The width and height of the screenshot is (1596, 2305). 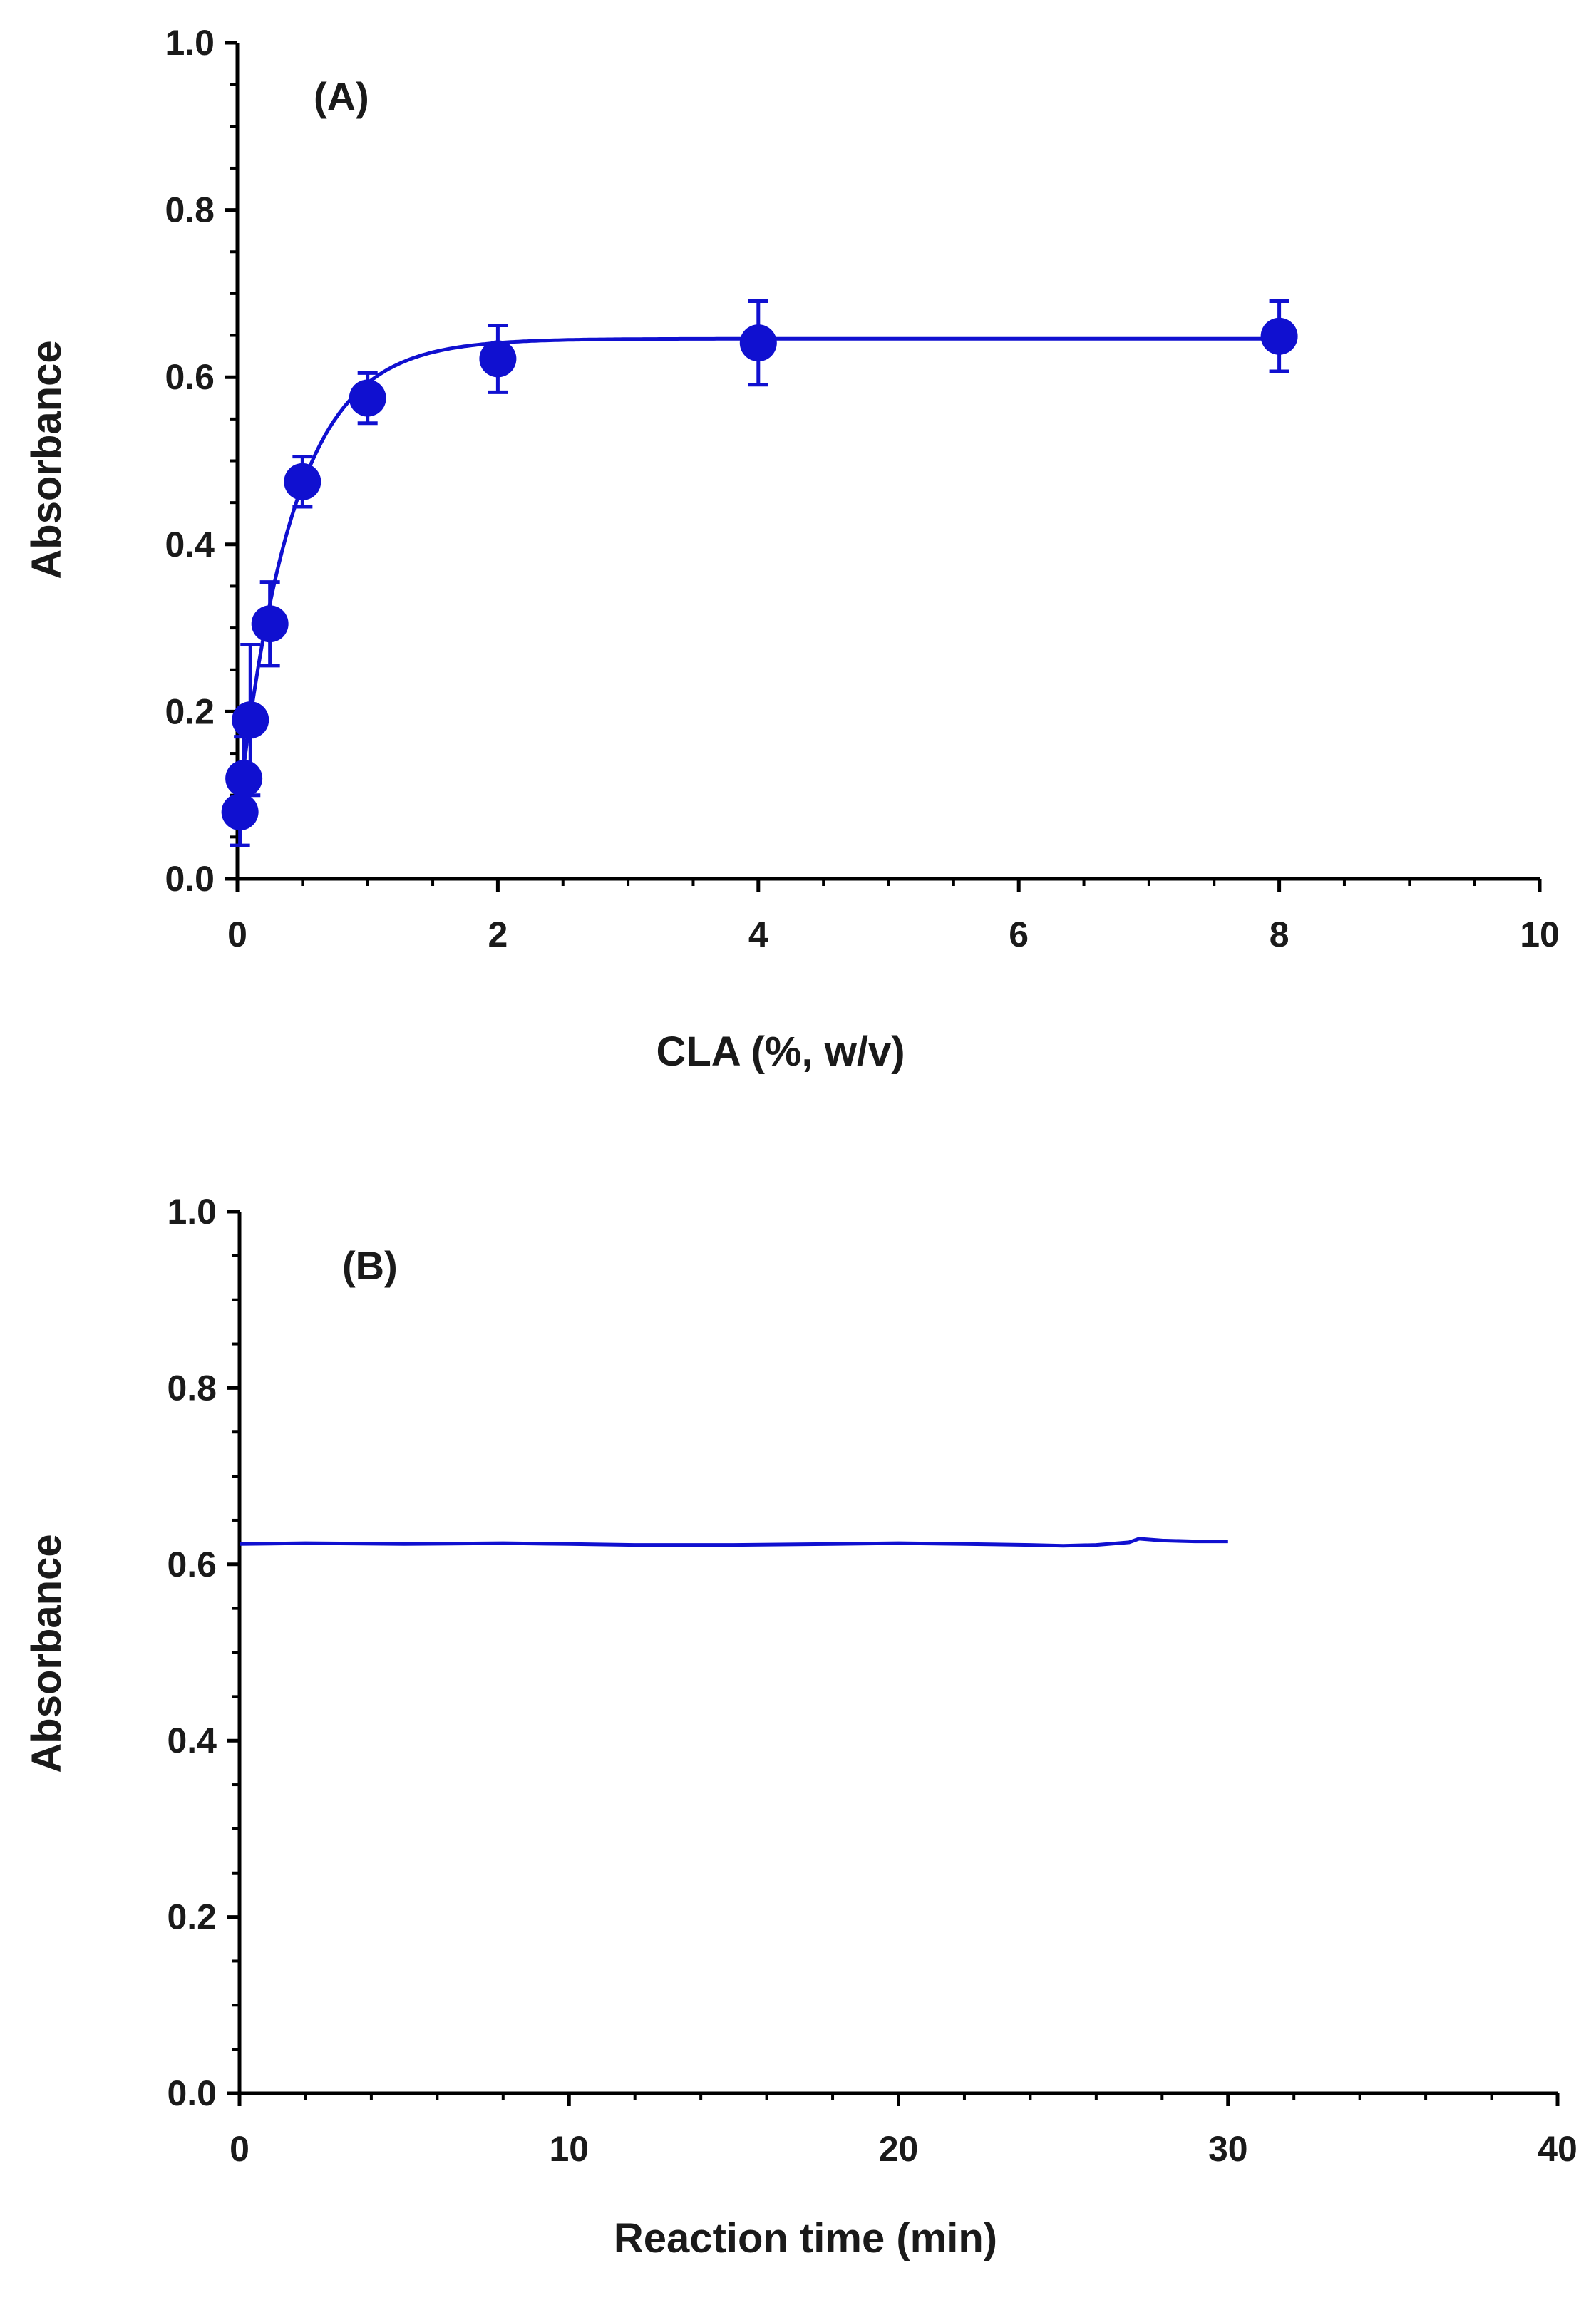 I want to click on panel-a-x-axis-title: CLA (%, w/v), so click(x=781, y=1051).